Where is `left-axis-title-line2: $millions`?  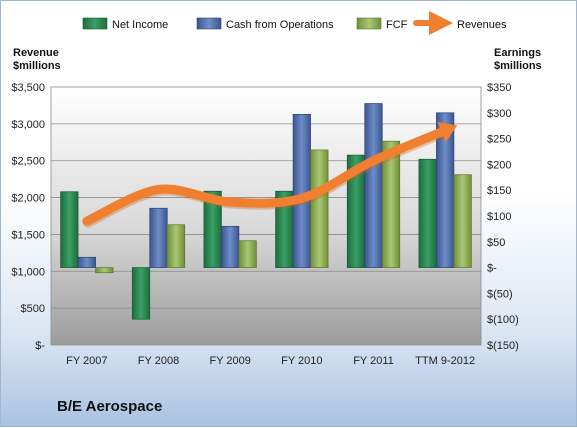
left-axis-title-line2: $millions is located at coordinates (37, 66).